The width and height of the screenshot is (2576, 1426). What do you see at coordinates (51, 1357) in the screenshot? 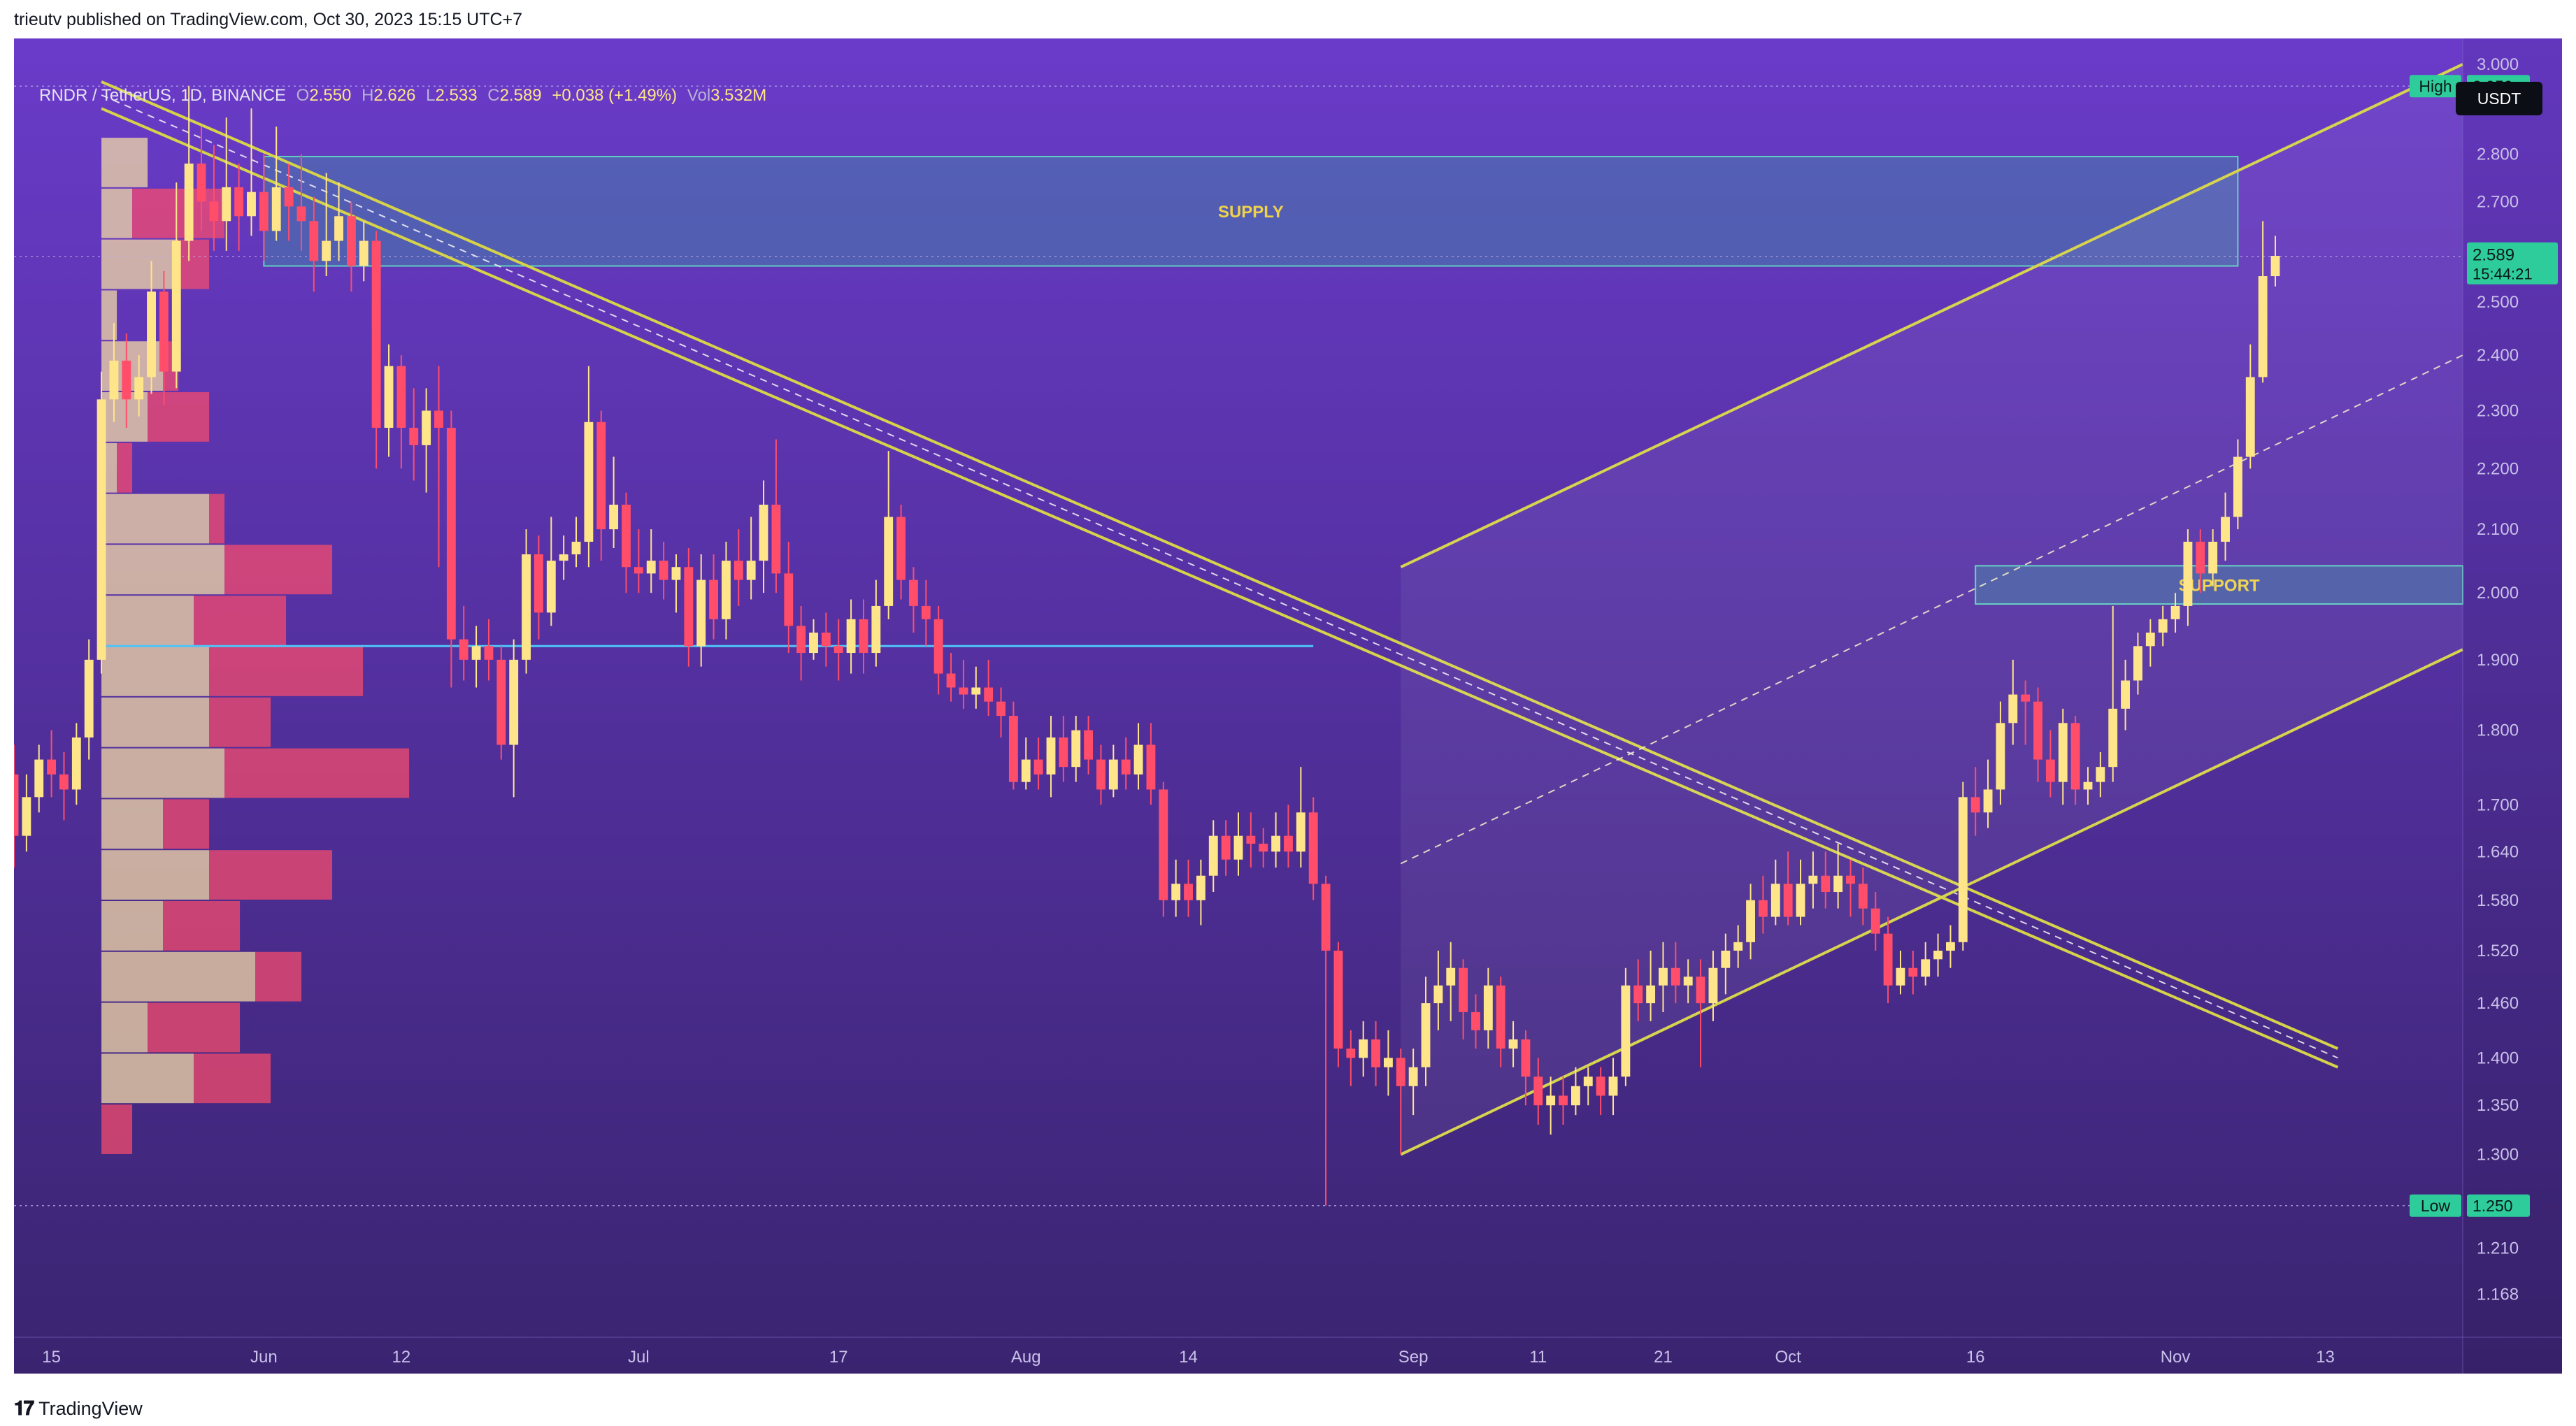
I see `time-axis-tick: 15` at bounding box center [51, 1357].